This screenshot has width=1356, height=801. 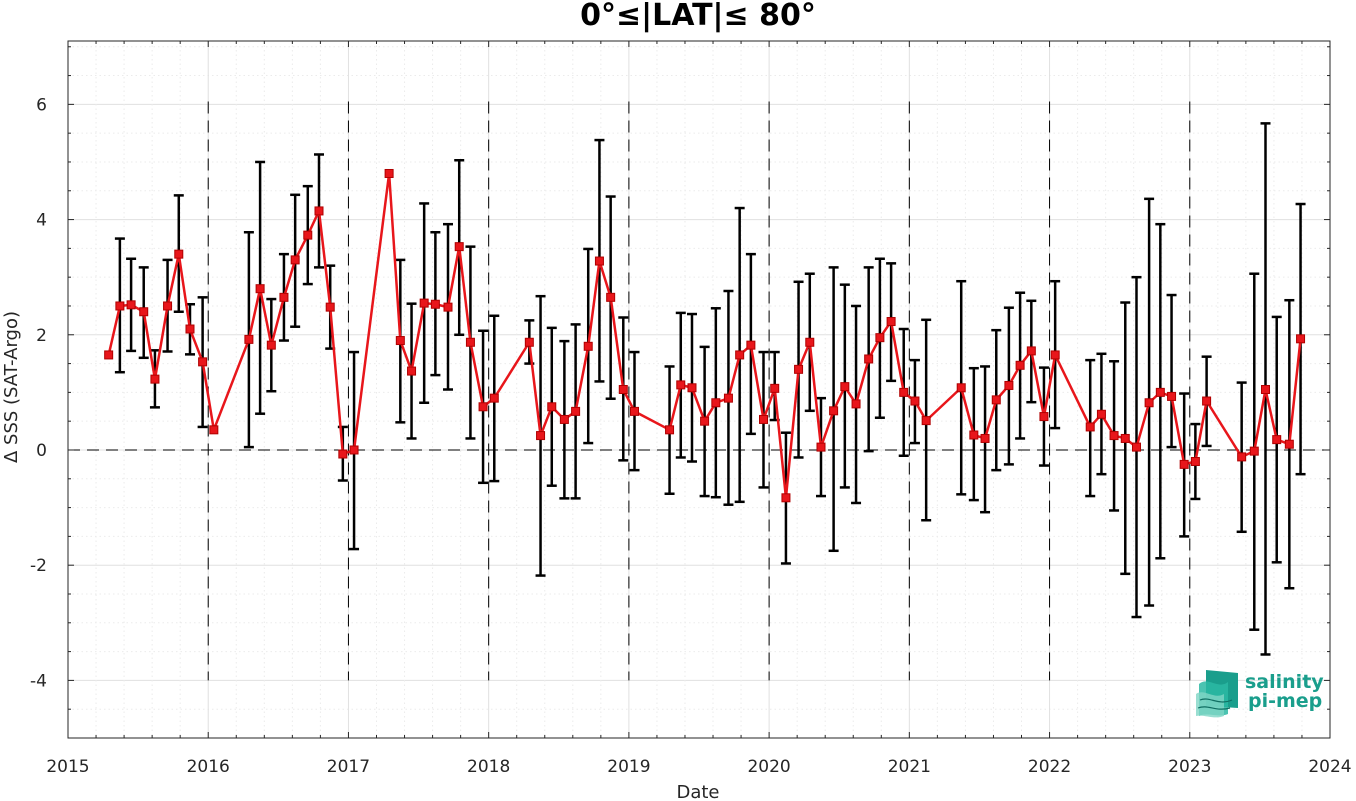 What do you see at coordinates (768, 767) in the screenshot?
I see `x-tick-label: 2020` at bounding box center [768, 767].